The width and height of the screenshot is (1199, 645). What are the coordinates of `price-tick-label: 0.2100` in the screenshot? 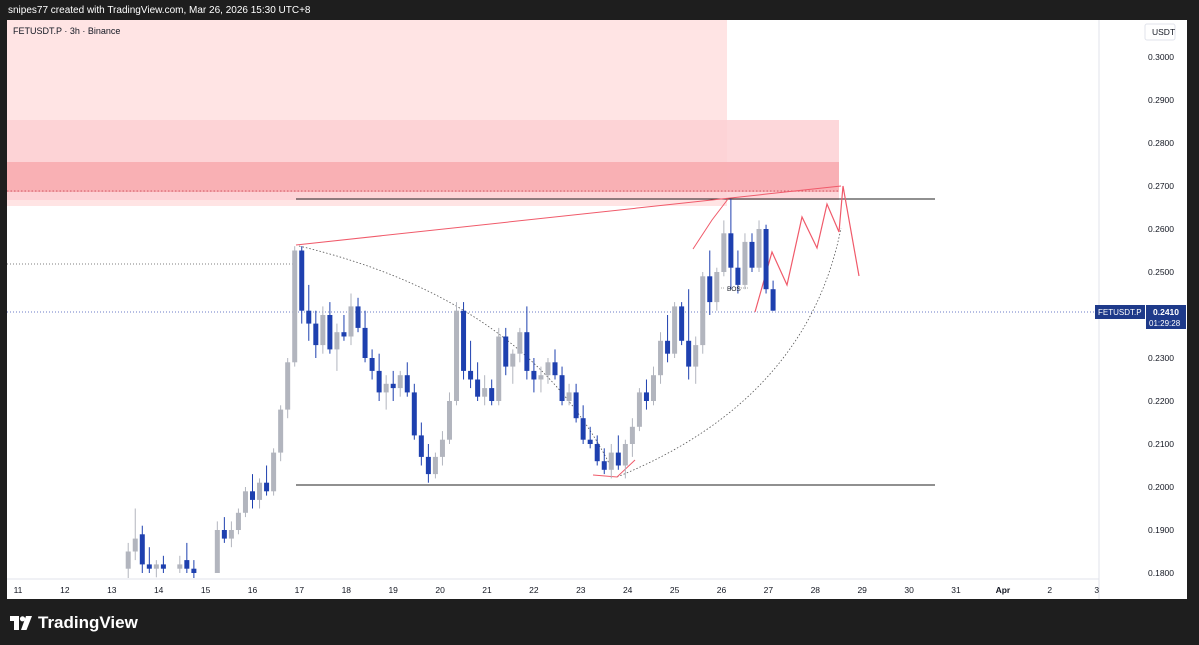 It's located at (1161, 444).